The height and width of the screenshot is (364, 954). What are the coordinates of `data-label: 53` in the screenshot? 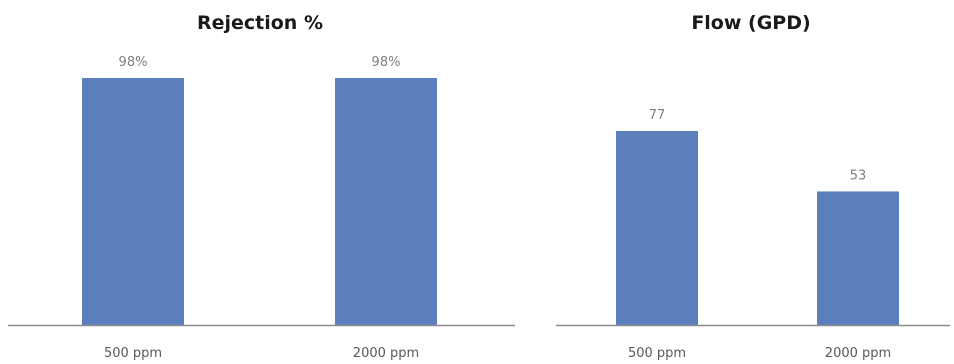 It's located at (858, 175).